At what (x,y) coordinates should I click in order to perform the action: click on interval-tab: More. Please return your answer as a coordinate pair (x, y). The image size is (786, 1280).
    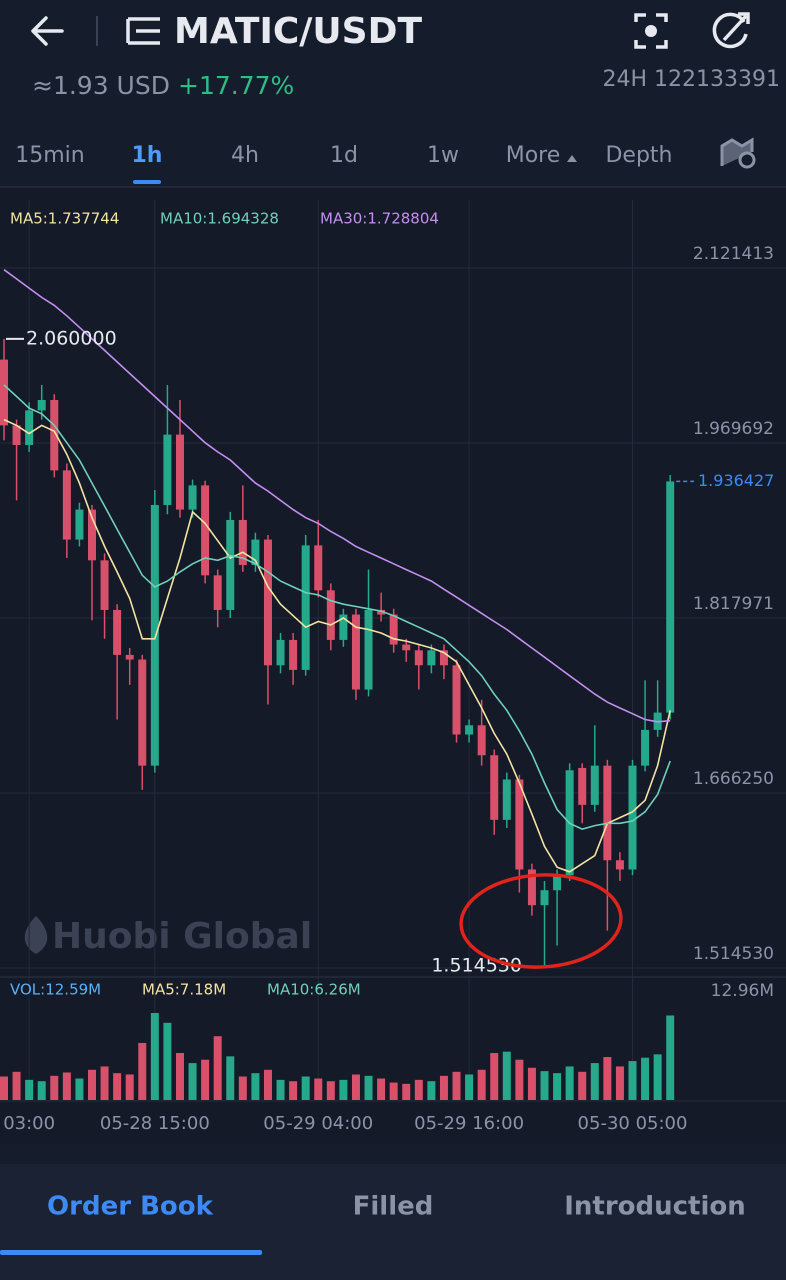
    Looking at the image, I should click on (533, 155).